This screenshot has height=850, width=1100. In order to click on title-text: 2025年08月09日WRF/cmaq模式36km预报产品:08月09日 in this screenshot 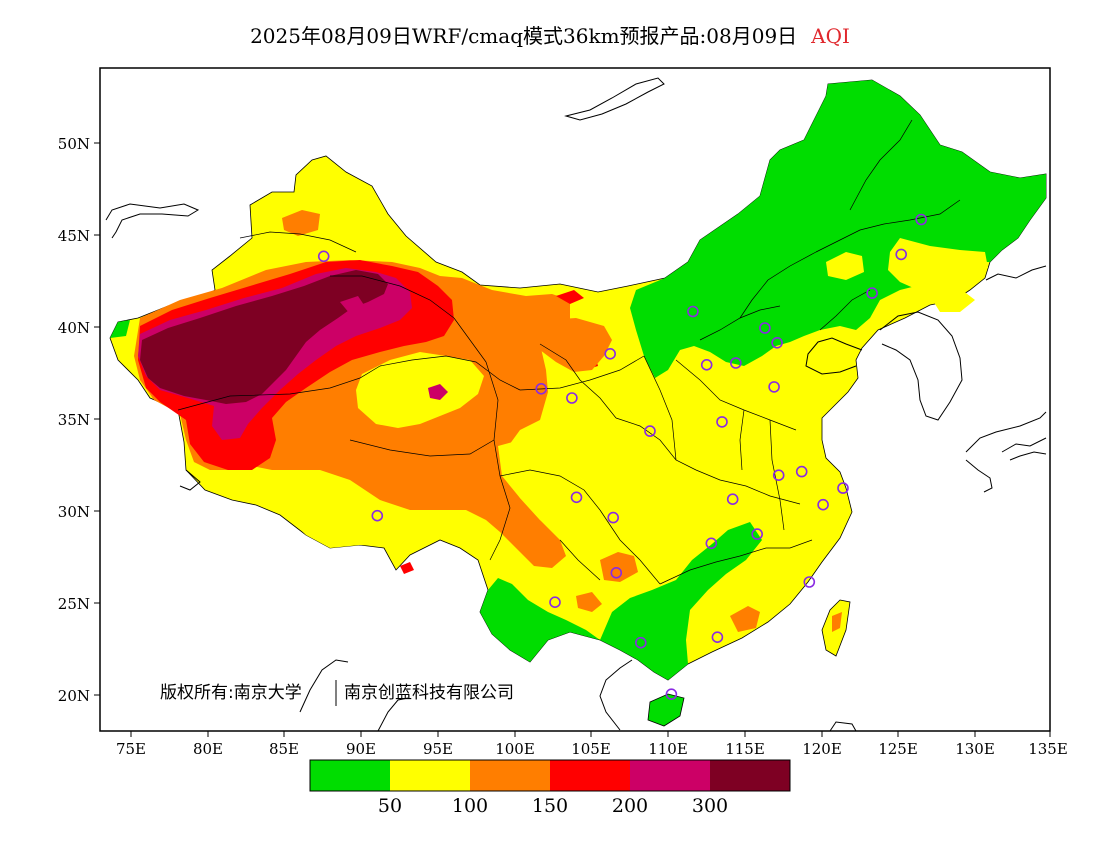, I will do `click(524, 36)`.